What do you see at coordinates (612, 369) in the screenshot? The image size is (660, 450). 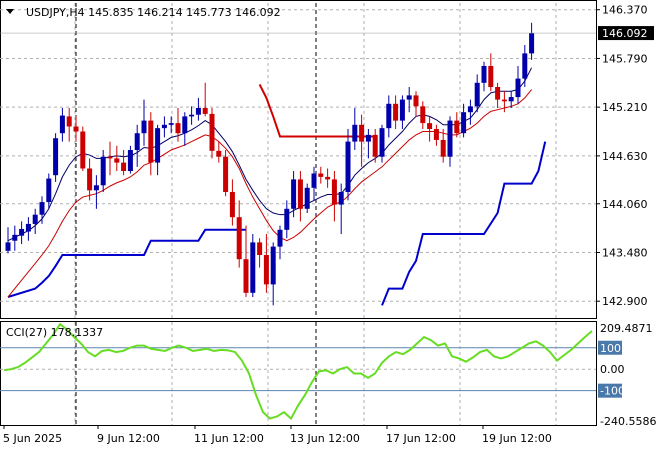 I see `cci-tick-label: 0.00` at bounding box center [612, 369].